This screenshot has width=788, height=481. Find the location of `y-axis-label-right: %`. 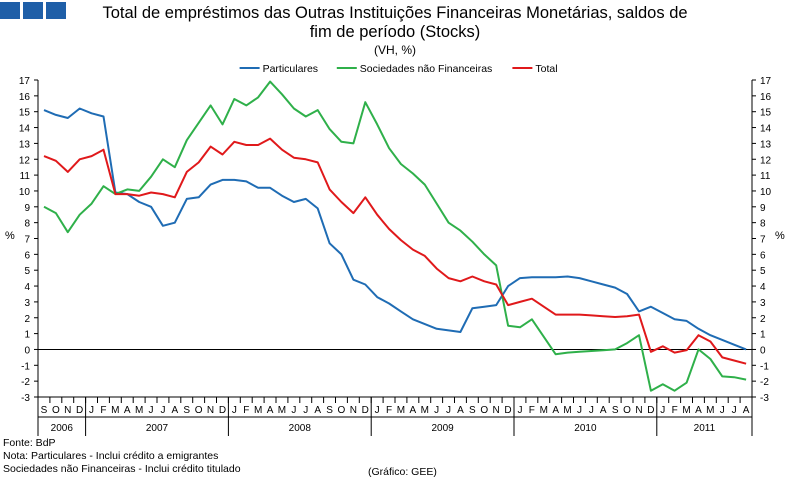

y-axis-label-right: % is located at coordinates (780, 236).